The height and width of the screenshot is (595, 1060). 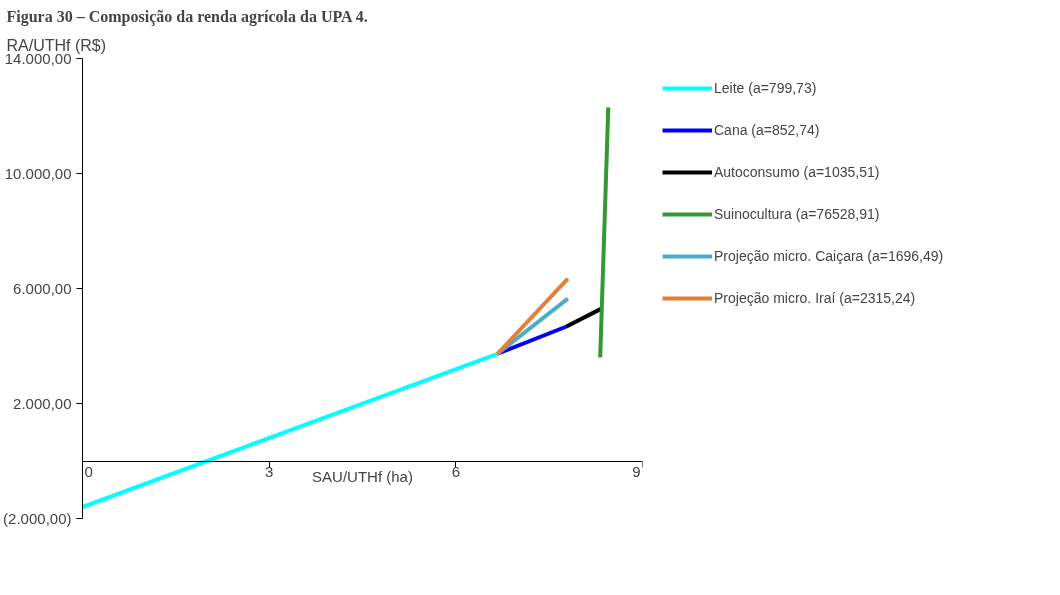 What do you see at coordinates (815, 298) in the screenshot?
I see `legend-label: Projeção micro. Iraí (a=2315,24)` at bounding box center [815, 298].